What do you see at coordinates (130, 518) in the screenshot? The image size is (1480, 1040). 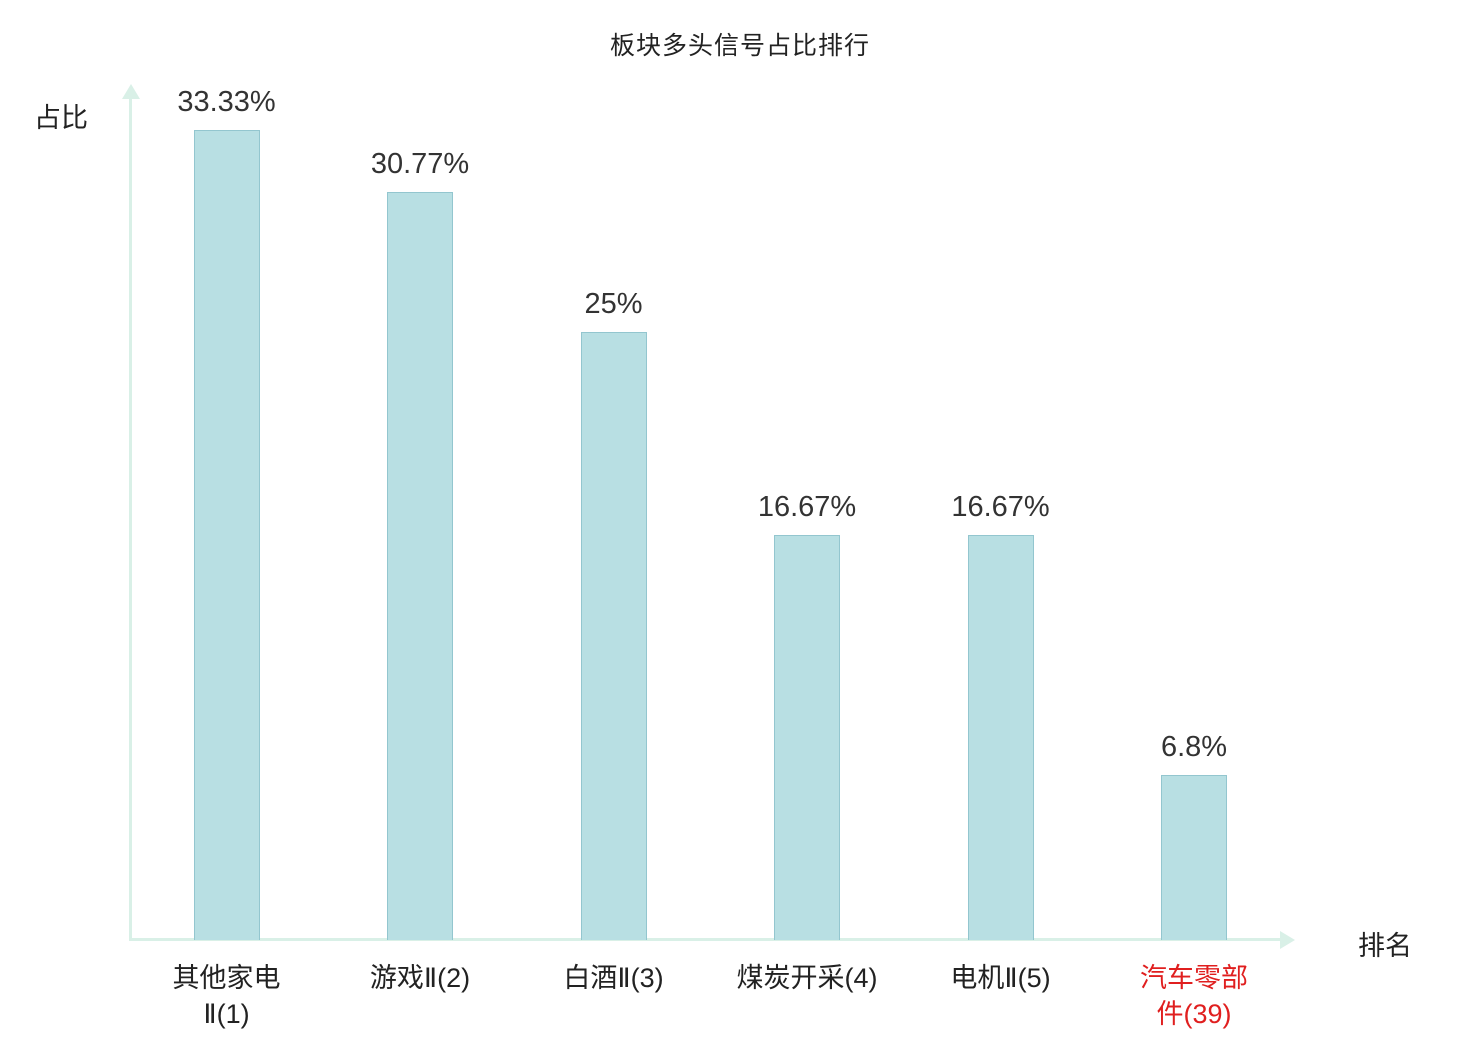 I see `y-axis-line` at bounding box center [130, 518].